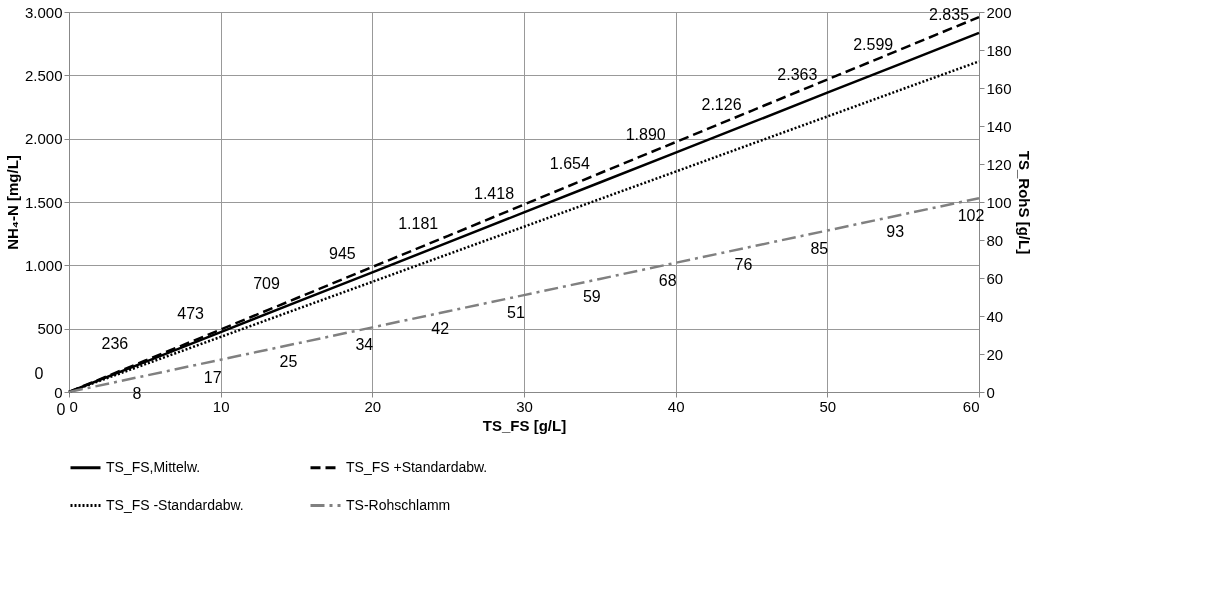 This screenshot has height=611, width=1214. I want to click on x-tick-label: 0, so click(73, 406).